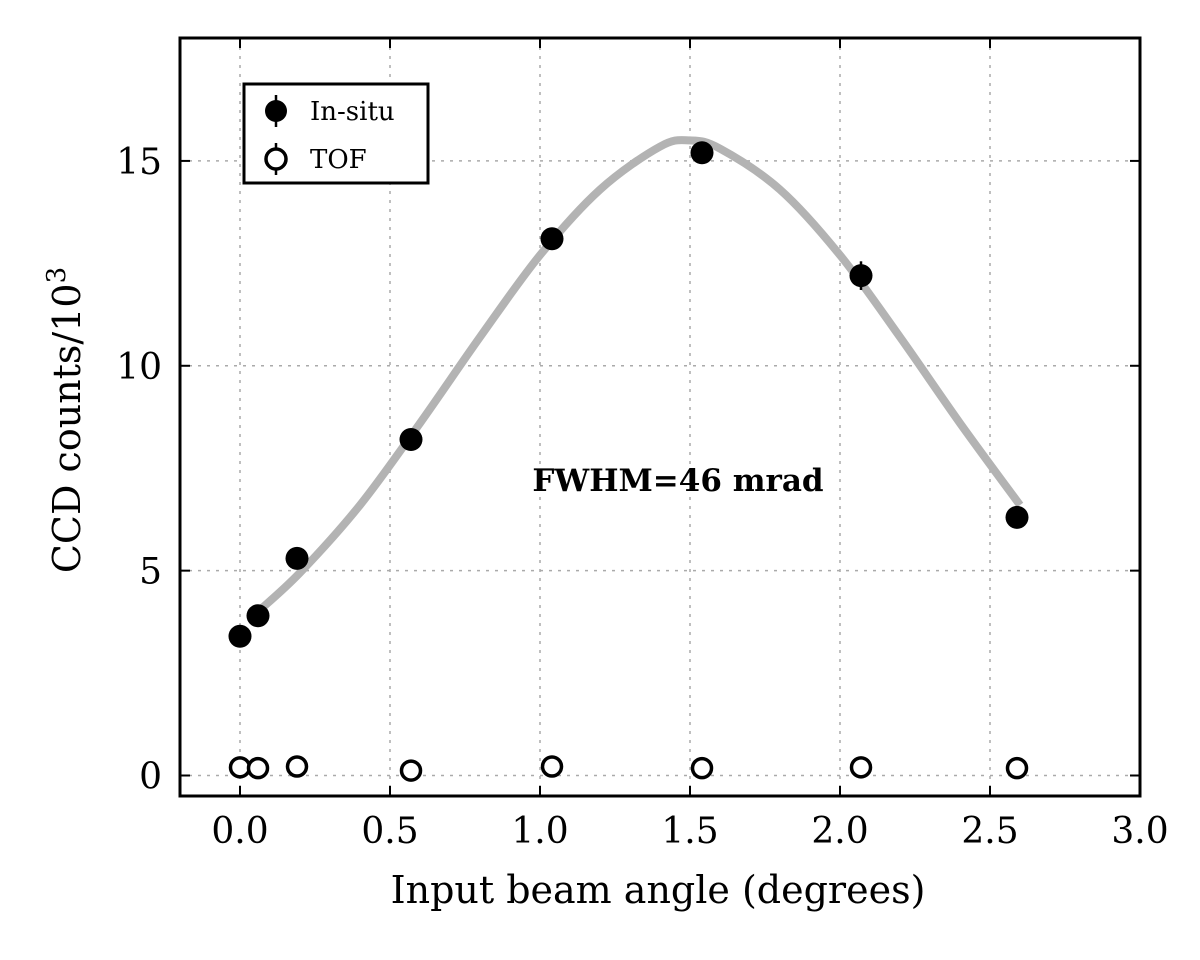  Describe the element at coordinates (239, 831) in the screenshot. I see `x-tick-label: 0.0` at that location.